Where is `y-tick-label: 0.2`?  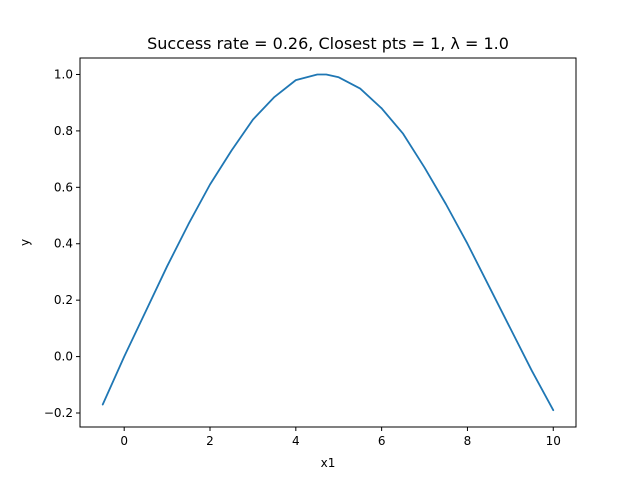
y-tick-label: 0.2 is located at coordinates (63, 300).